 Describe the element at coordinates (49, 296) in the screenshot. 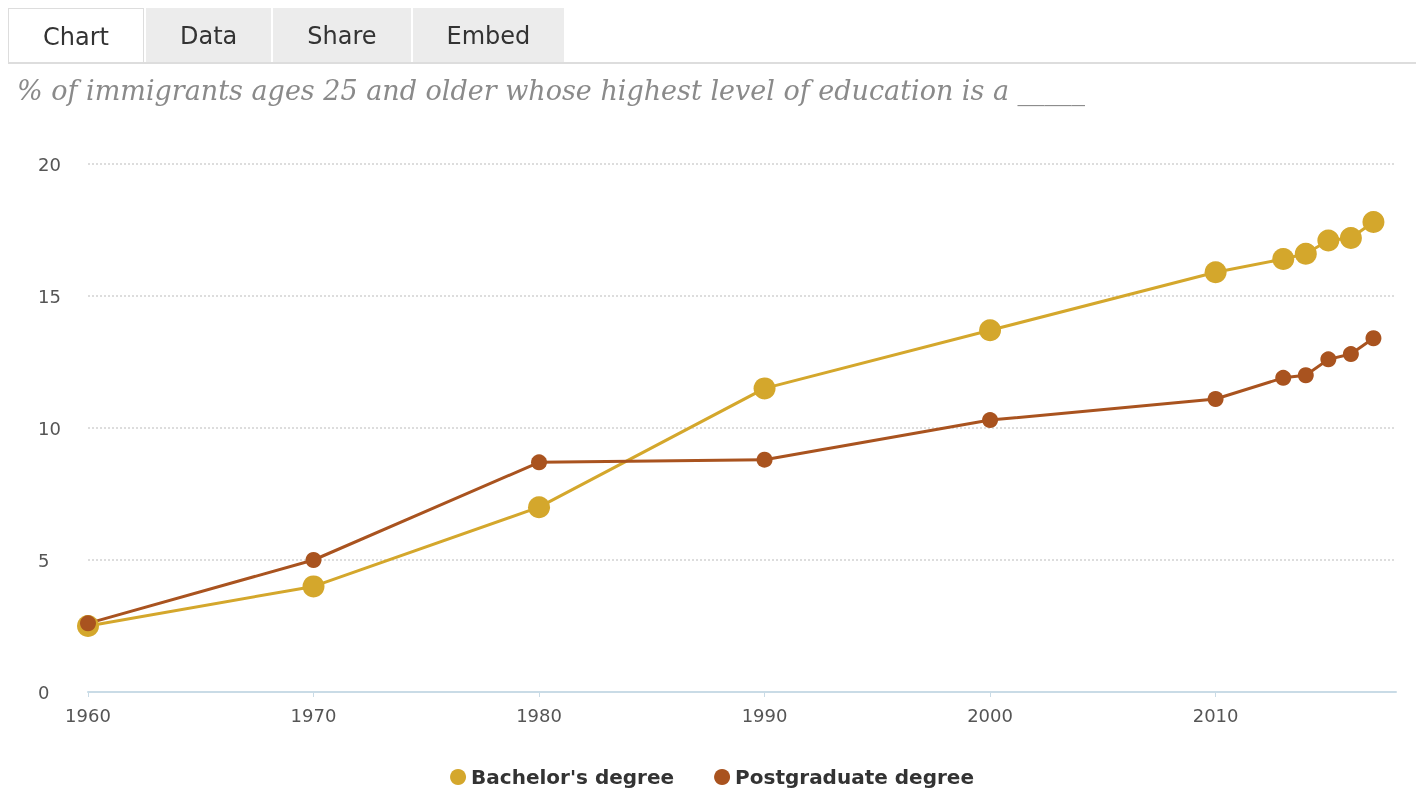

I see `y-tick-label: 15` at that location.